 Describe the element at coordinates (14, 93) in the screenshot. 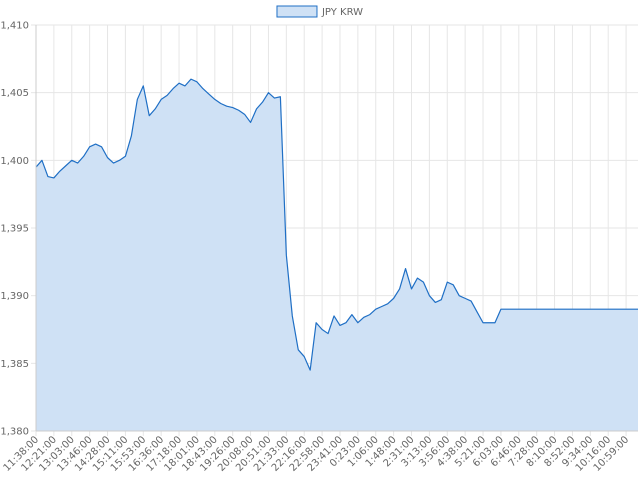

I see `y-tick-label: 1,405` at that location.